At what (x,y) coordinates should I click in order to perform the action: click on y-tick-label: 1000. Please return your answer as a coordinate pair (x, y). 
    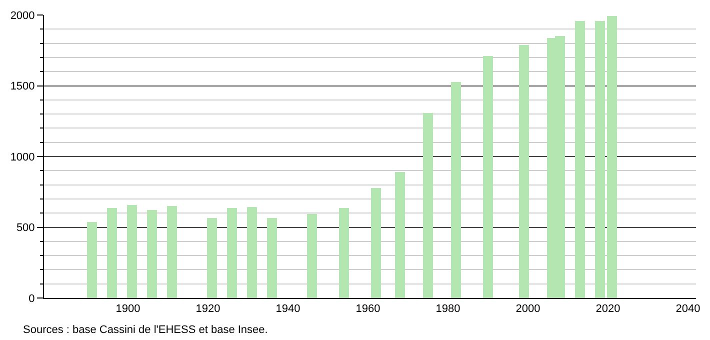
    Looking at the image, I should click on (22, 157).